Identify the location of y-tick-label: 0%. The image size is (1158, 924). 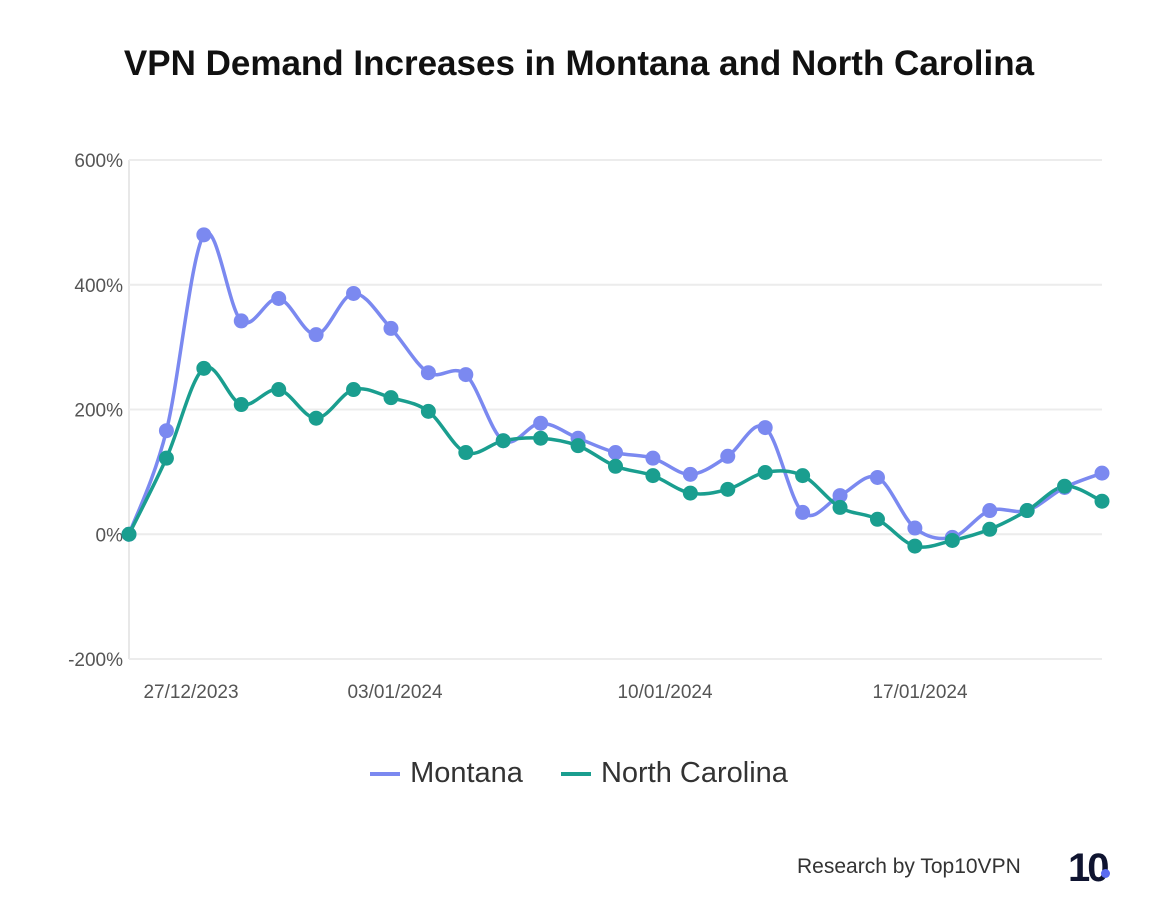
(110, 535).